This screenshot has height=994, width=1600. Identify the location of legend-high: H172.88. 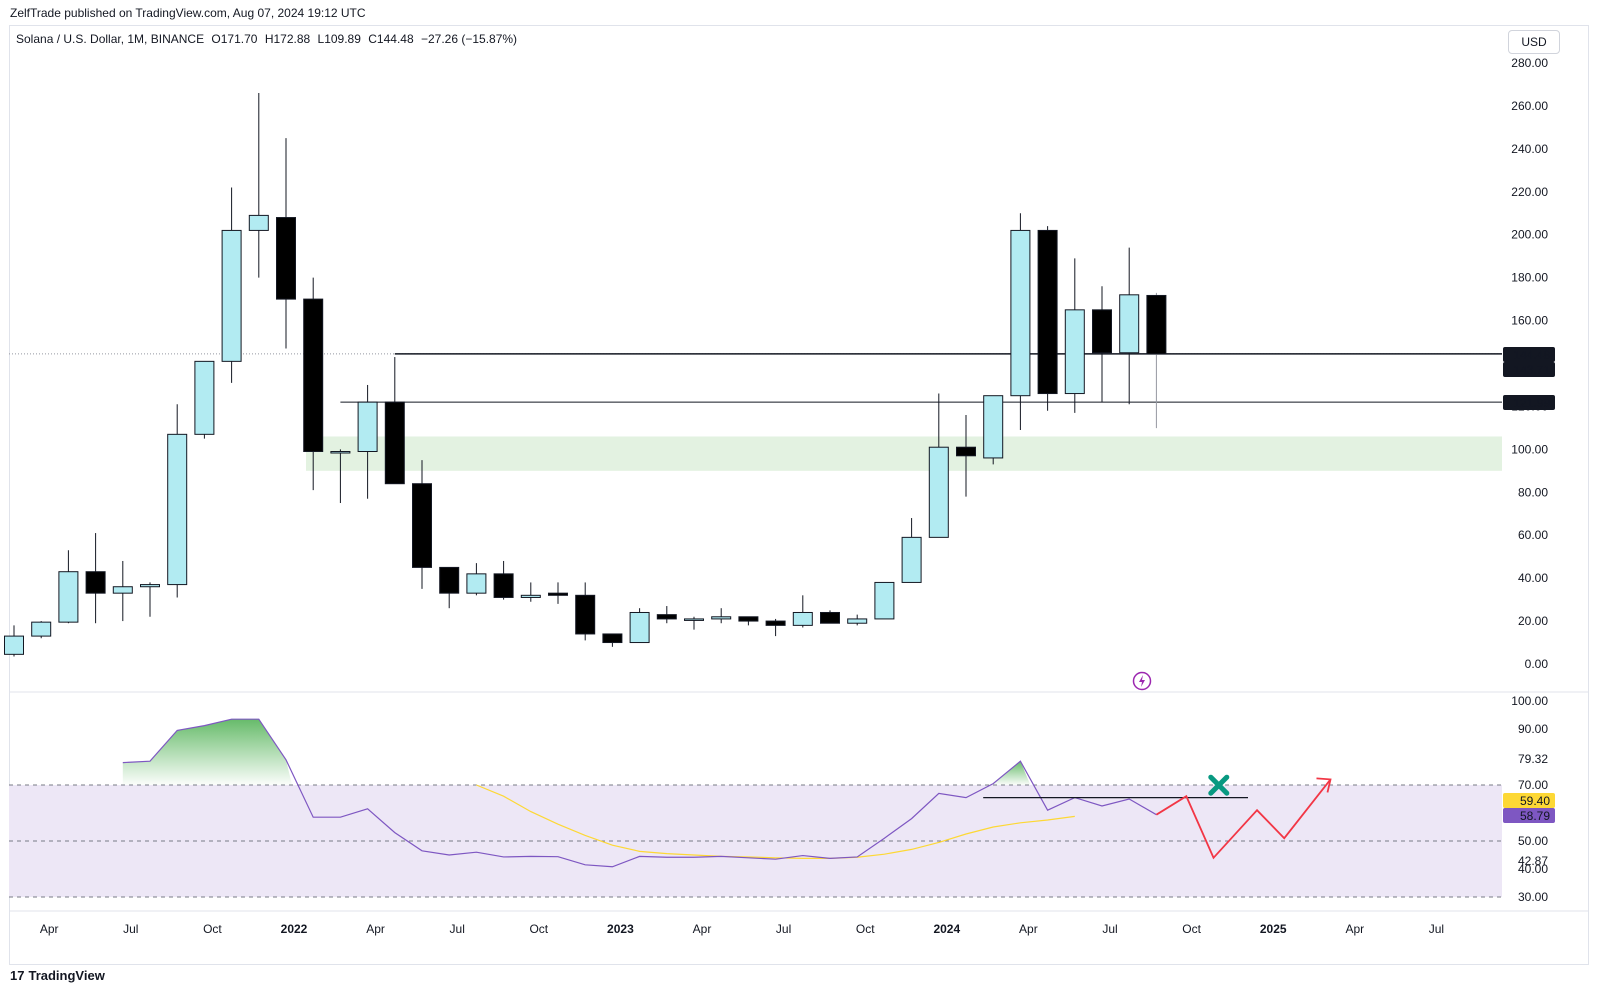
(287, 39).